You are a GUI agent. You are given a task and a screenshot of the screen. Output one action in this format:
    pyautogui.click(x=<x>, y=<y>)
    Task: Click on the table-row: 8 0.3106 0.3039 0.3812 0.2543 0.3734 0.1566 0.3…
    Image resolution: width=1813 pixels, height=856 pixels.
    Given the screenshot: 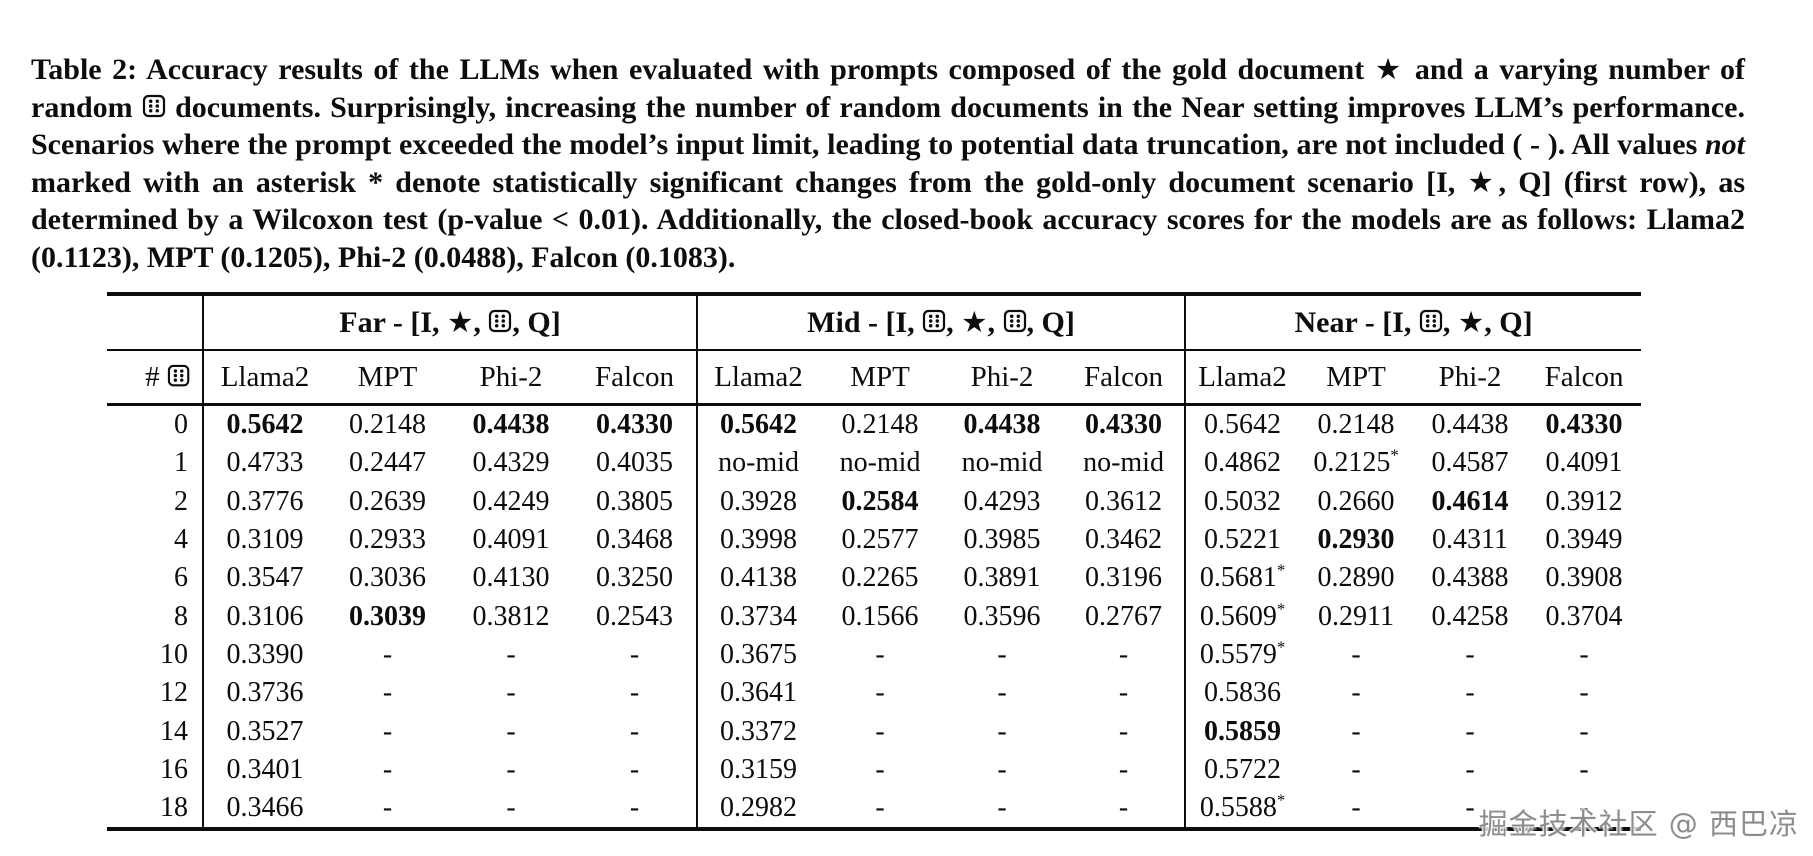 What is the action you would take?
    pyautogui.click(x=874, y=616)
    